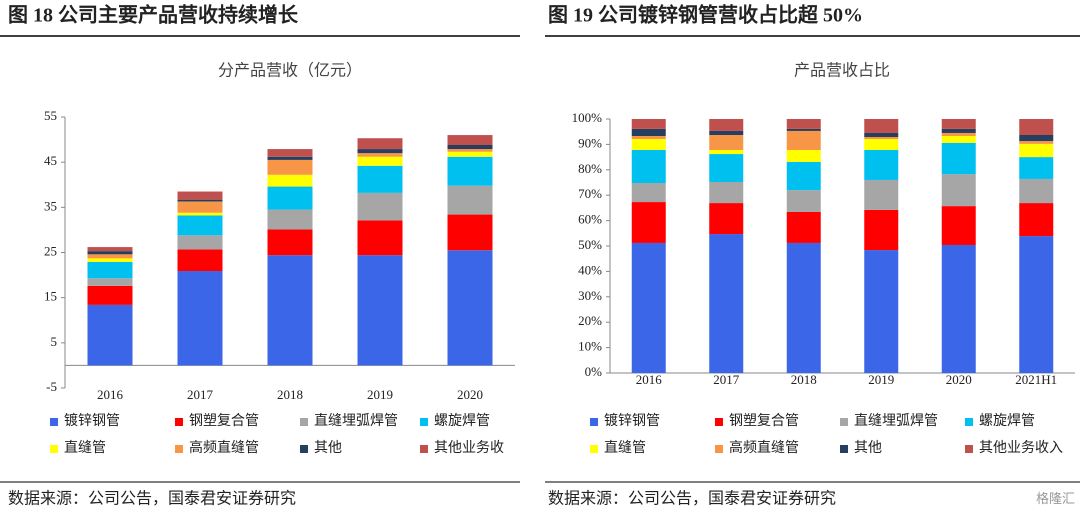 Image resolution: width=1080 pixels, height=522 pixels. I want to click on legend-label: 直缝管, so click(85, 447).